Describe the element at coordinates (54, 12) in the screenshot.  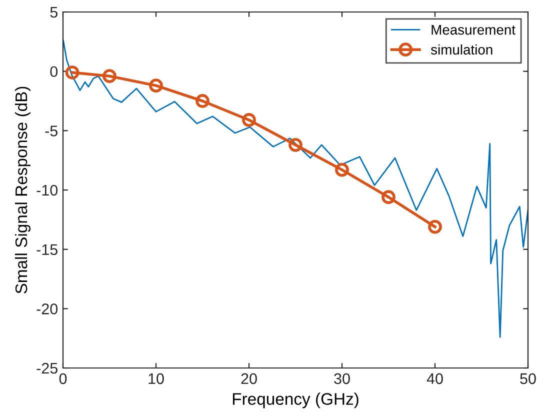
I see `y-tick-label: 5` at that location.